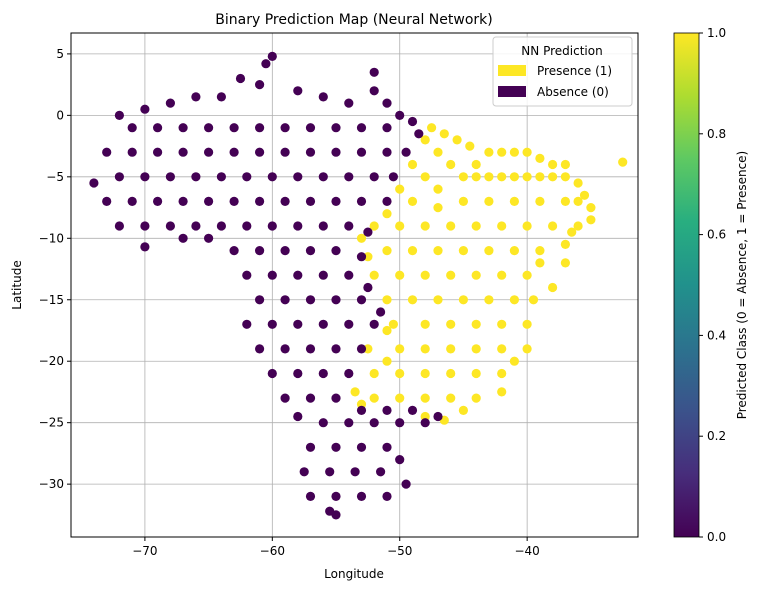 The width and height of the screenshot is (759, 590). I want to click on y-tick-label: 0, so click(60, 115).